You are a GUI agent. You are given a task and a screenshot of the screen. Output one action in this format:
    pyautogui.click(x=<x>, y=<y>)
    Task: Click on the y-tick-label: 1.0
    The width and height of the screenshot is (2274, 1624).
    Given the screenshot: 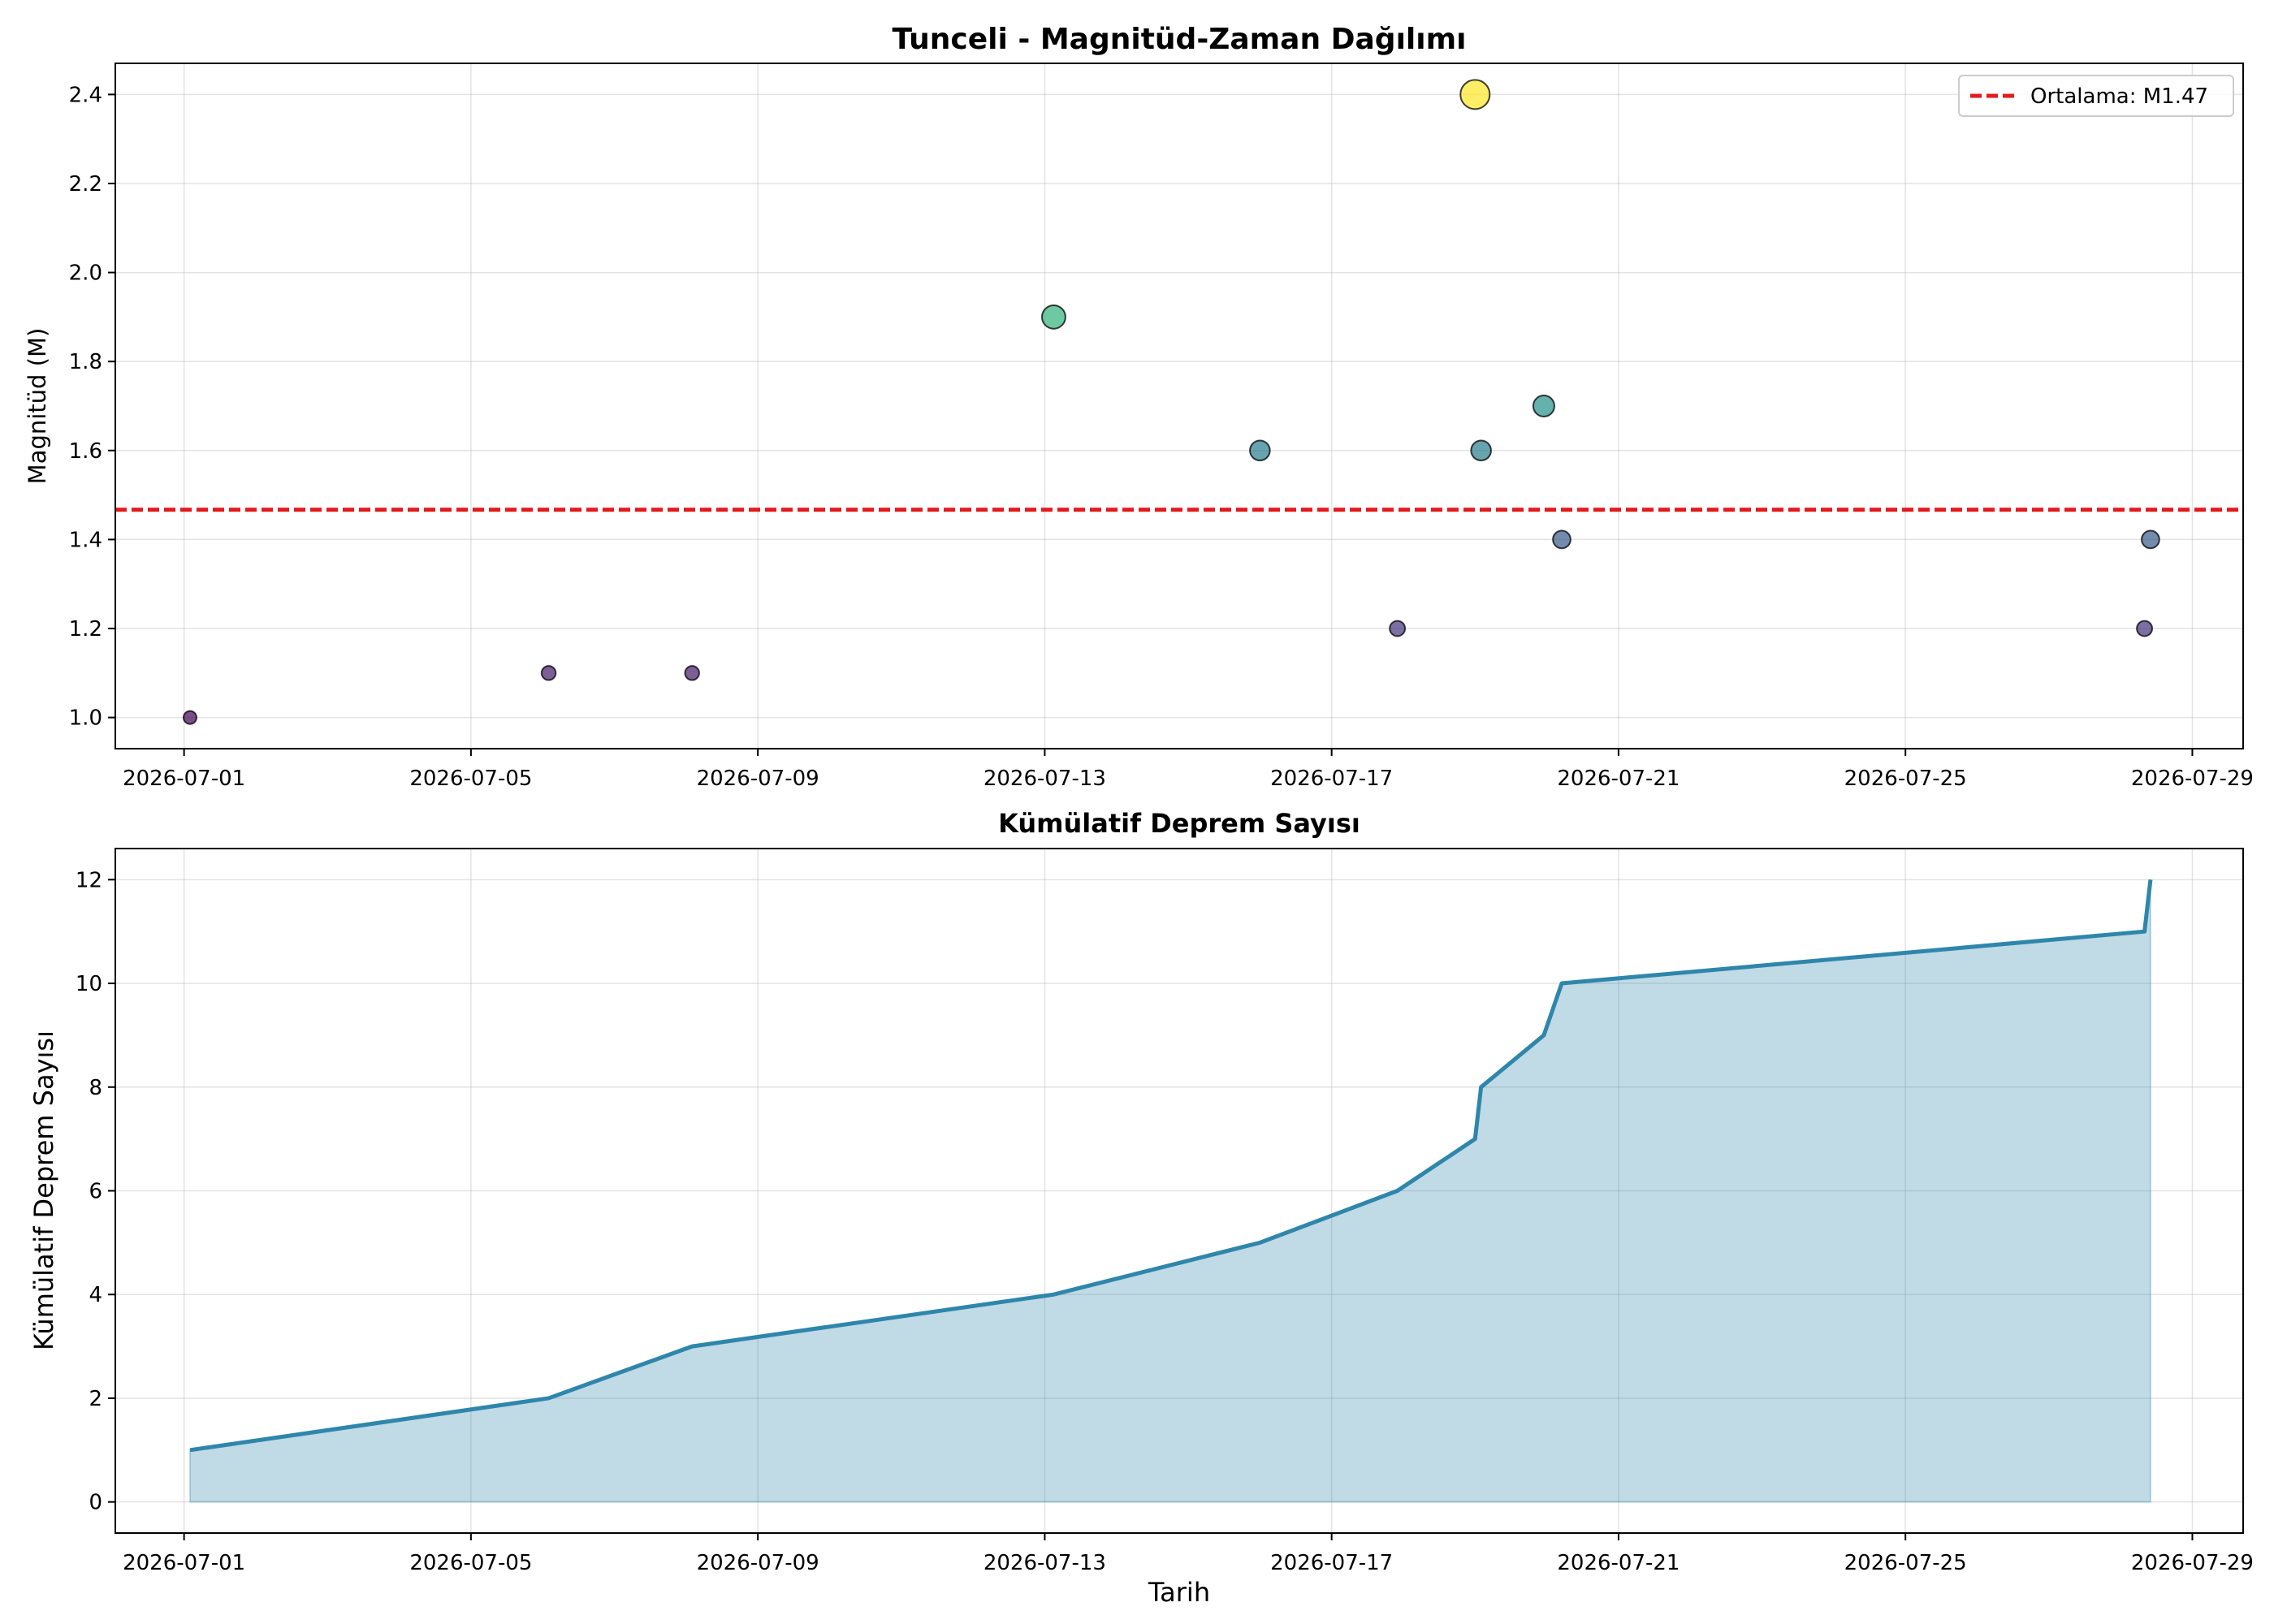 What is the action you would take?
    pyautogui.click(x=85, y=718)
    